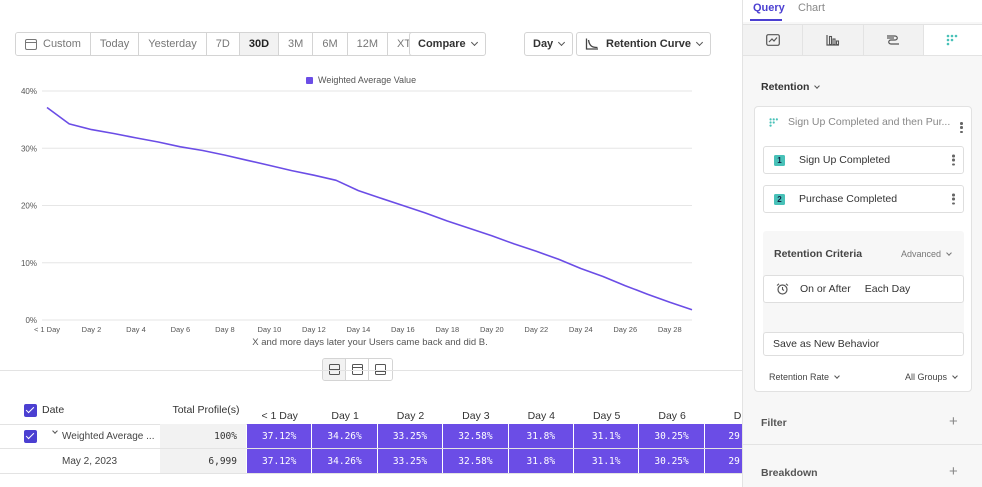 The image size is (982, 487). What do you see at coordinates (53, 410) in the screenshot?
I see `date-column-header: Date` at bounding box center [53, 410].